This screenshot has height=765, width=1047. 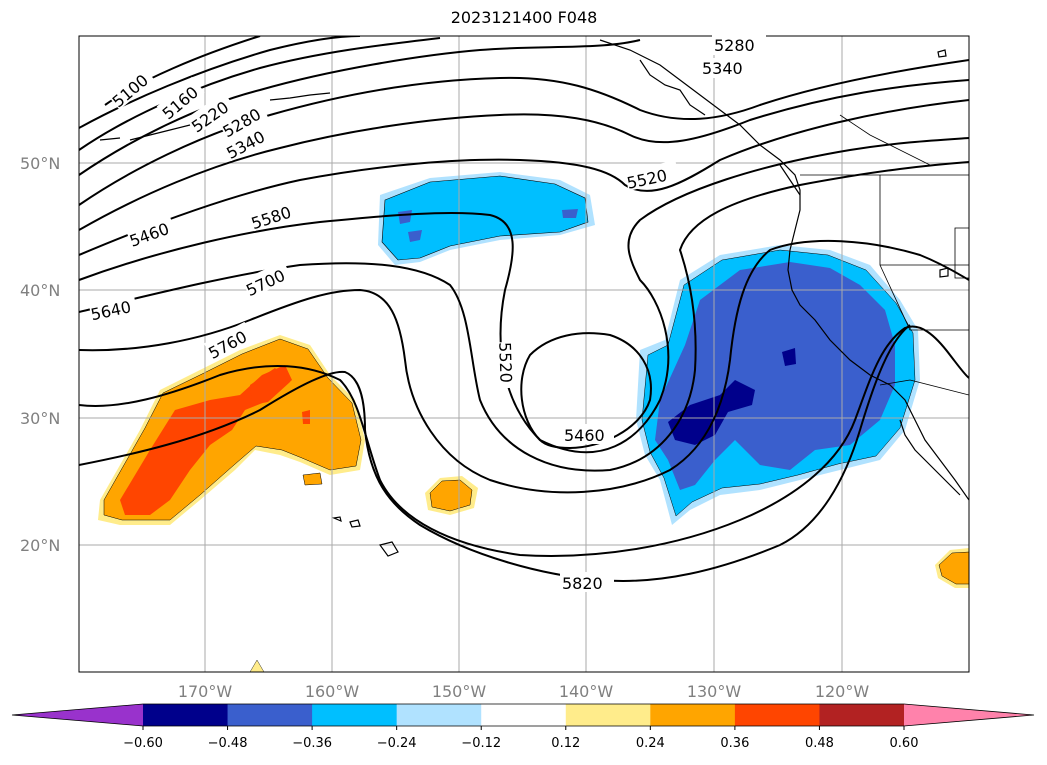 I want to click on map-title: 2023121400 F048, so click(x=524, y=17).